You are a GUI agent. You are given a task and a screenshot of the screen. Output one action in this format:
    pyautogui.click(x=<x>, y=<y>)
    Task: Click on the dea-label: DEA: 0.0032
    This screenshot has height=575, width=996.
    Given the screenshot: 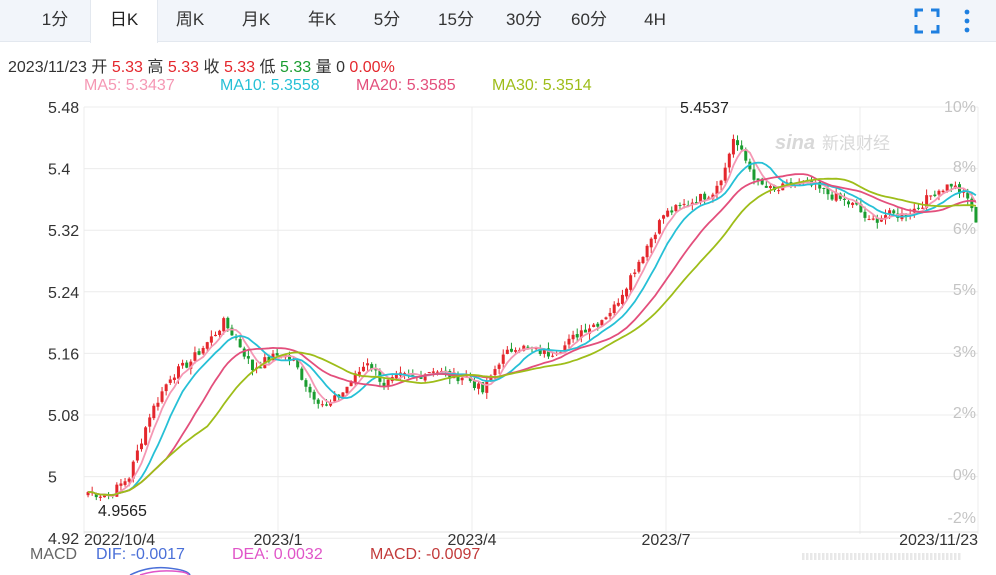 What is the action you would take?
    pyautogui.click(x=277, y=554)
    